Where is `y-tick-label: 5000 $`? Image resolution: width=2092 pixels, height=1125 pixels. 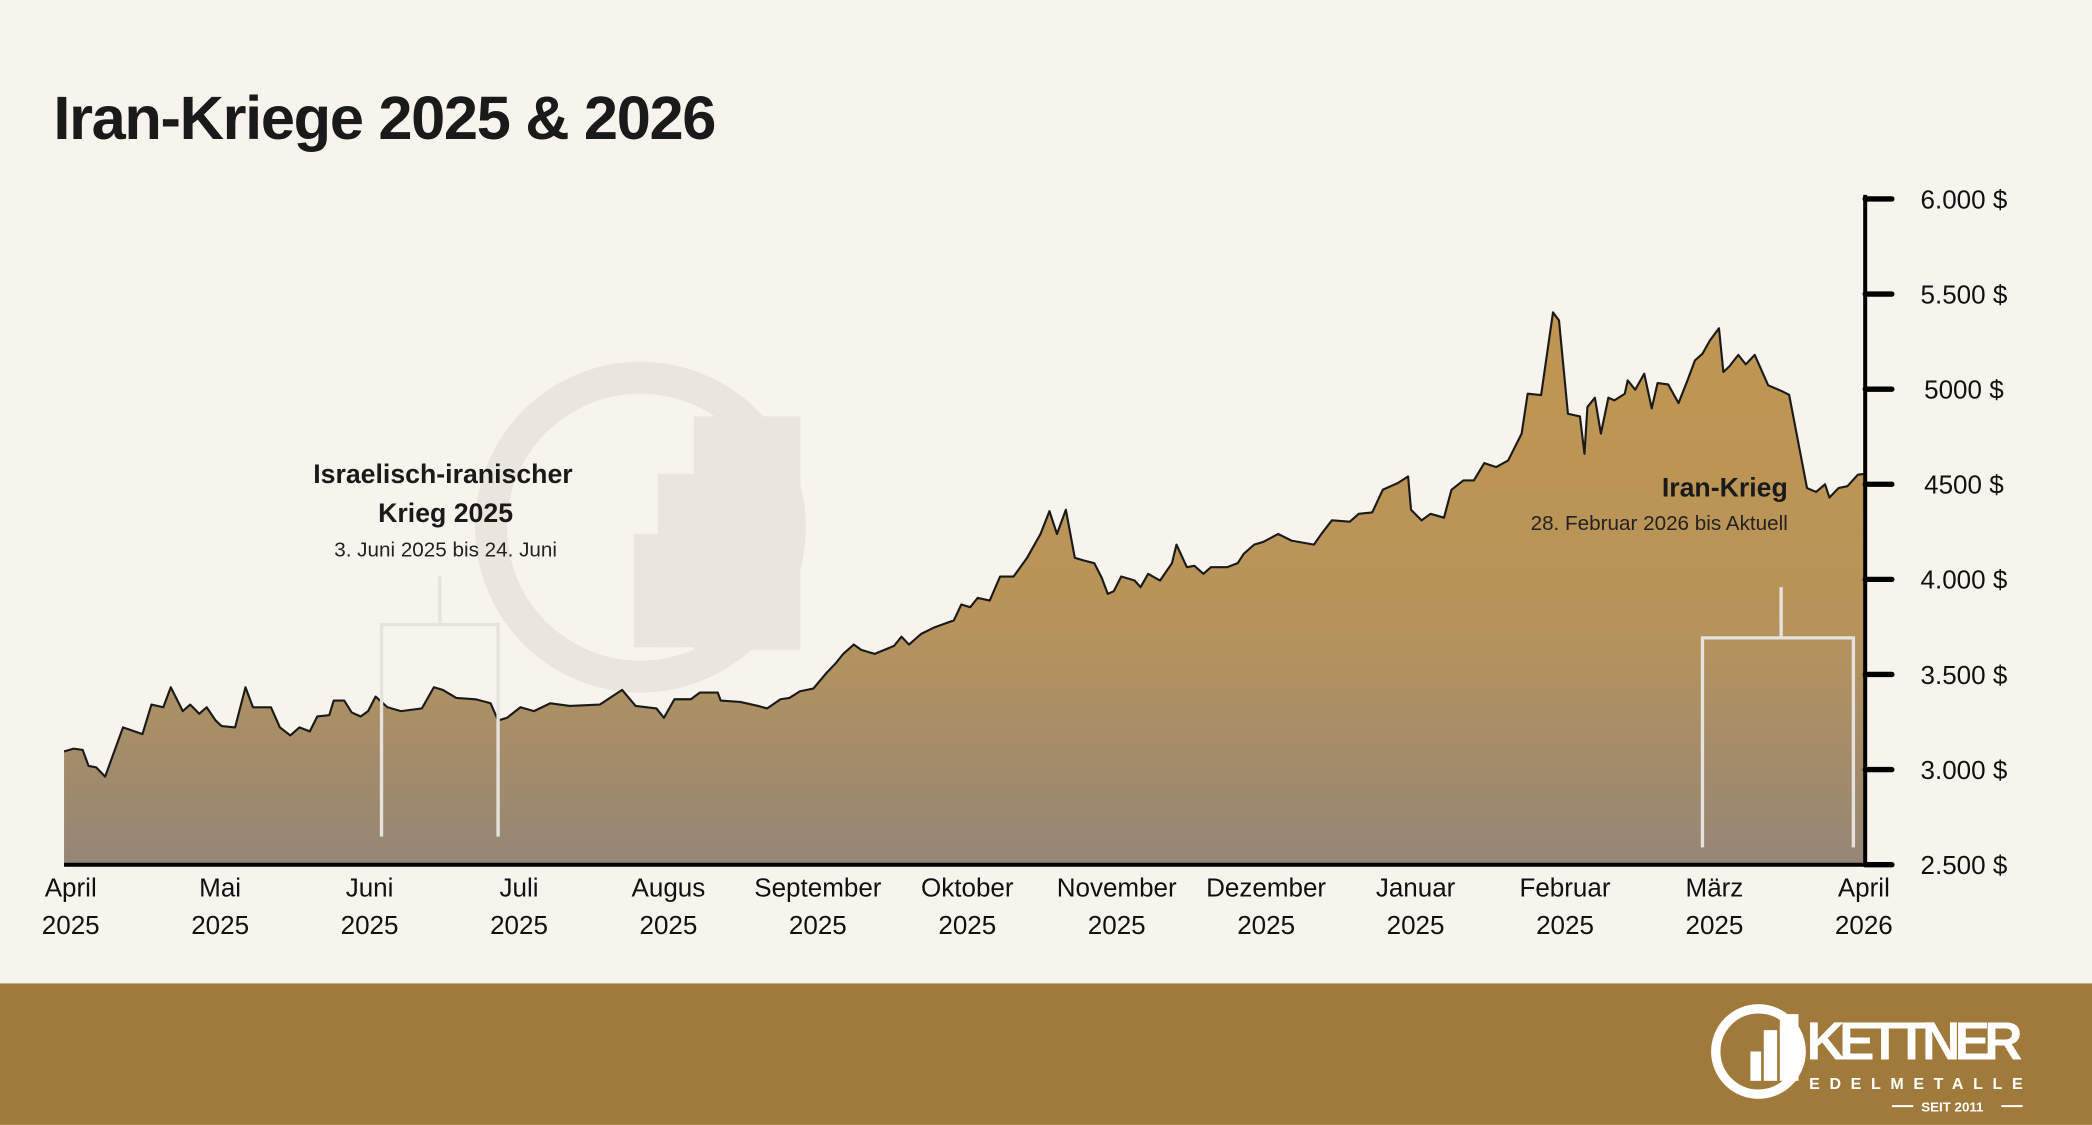
y-tick-label: 5000 $ is located at coordinates (1964, 389).